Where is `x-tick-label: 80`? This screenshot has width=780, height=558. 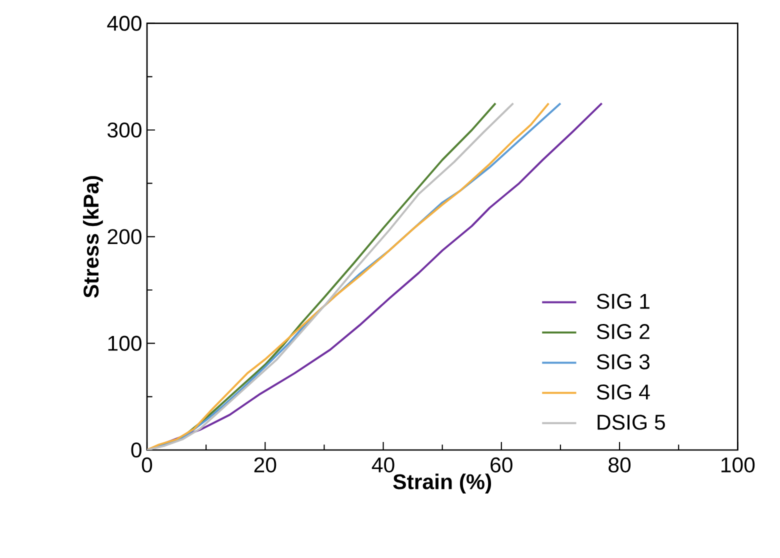
x-tick-label: 80 is located at coordinates (619, 464).